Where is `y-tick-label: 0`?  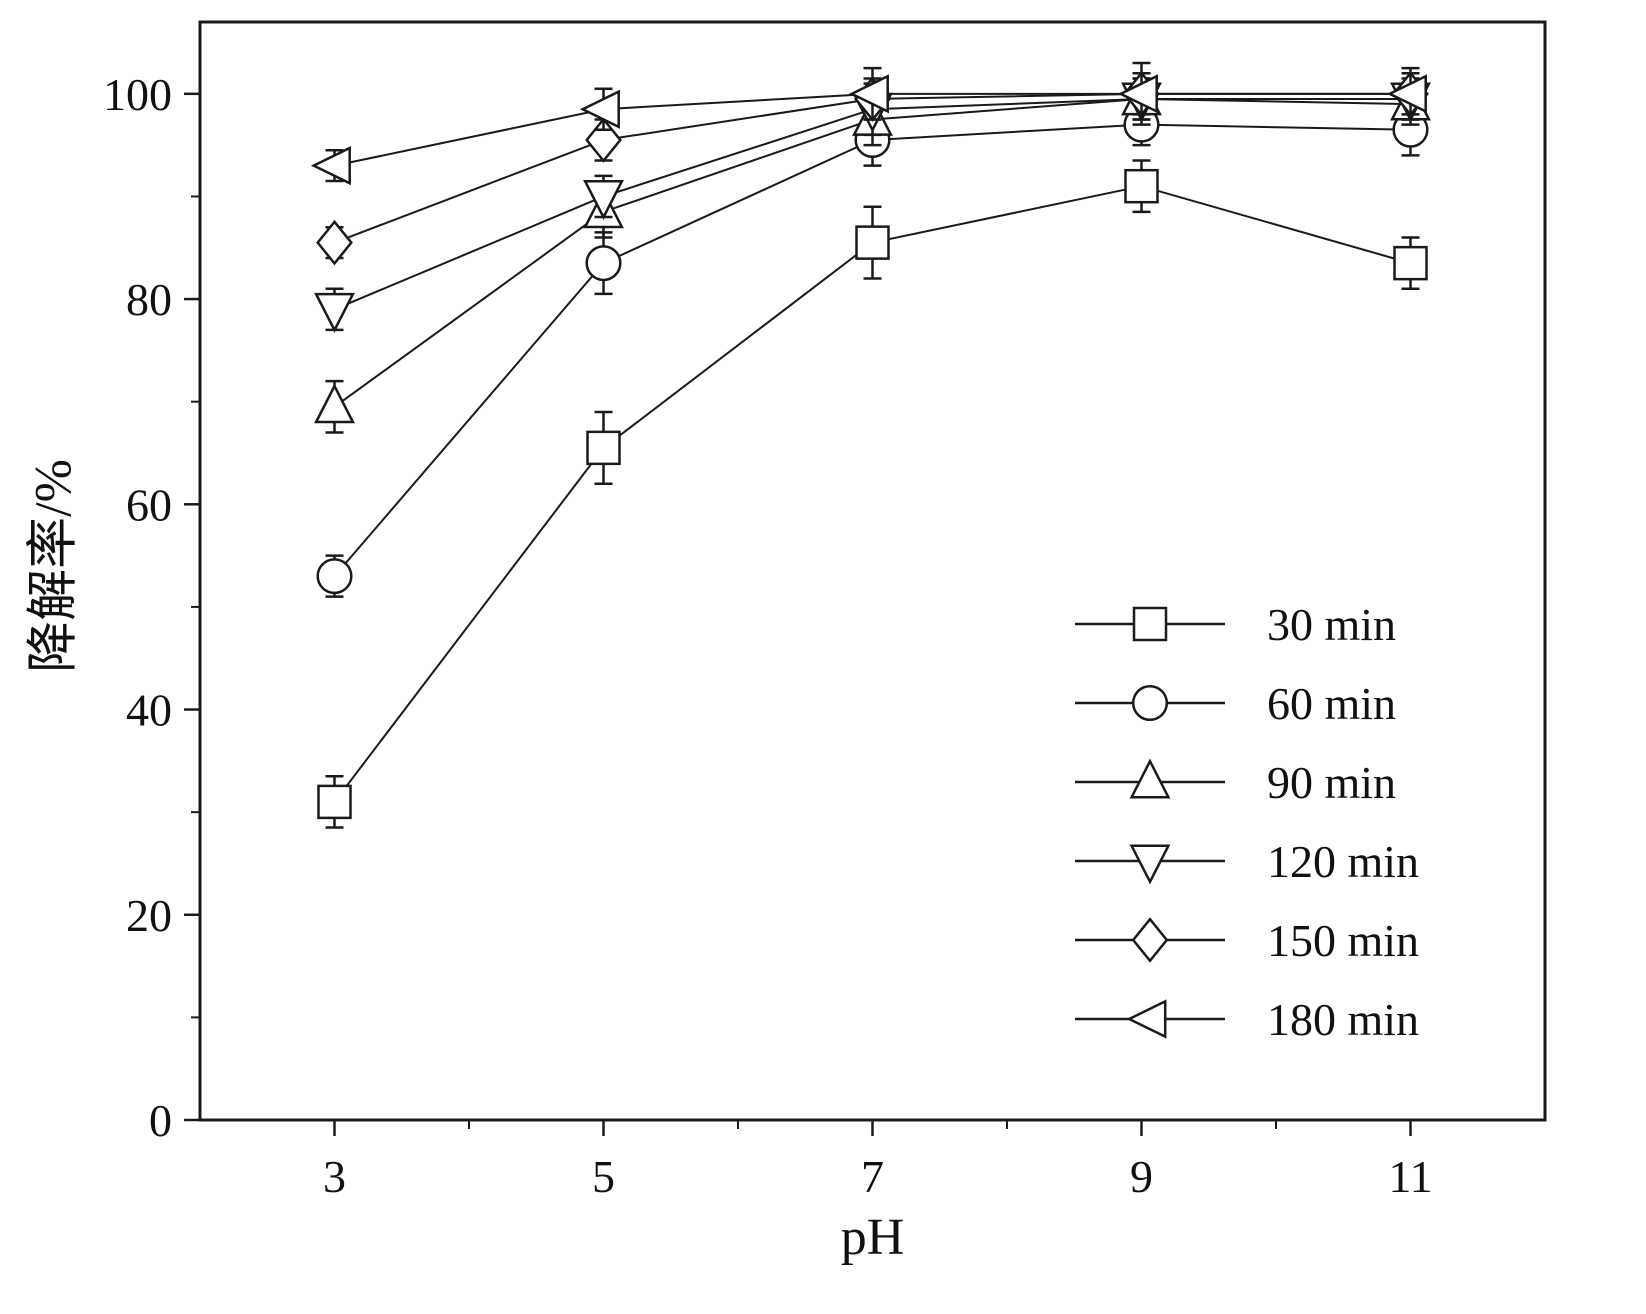 y-tick-label: 0 is located at coordinates (160, 1120).